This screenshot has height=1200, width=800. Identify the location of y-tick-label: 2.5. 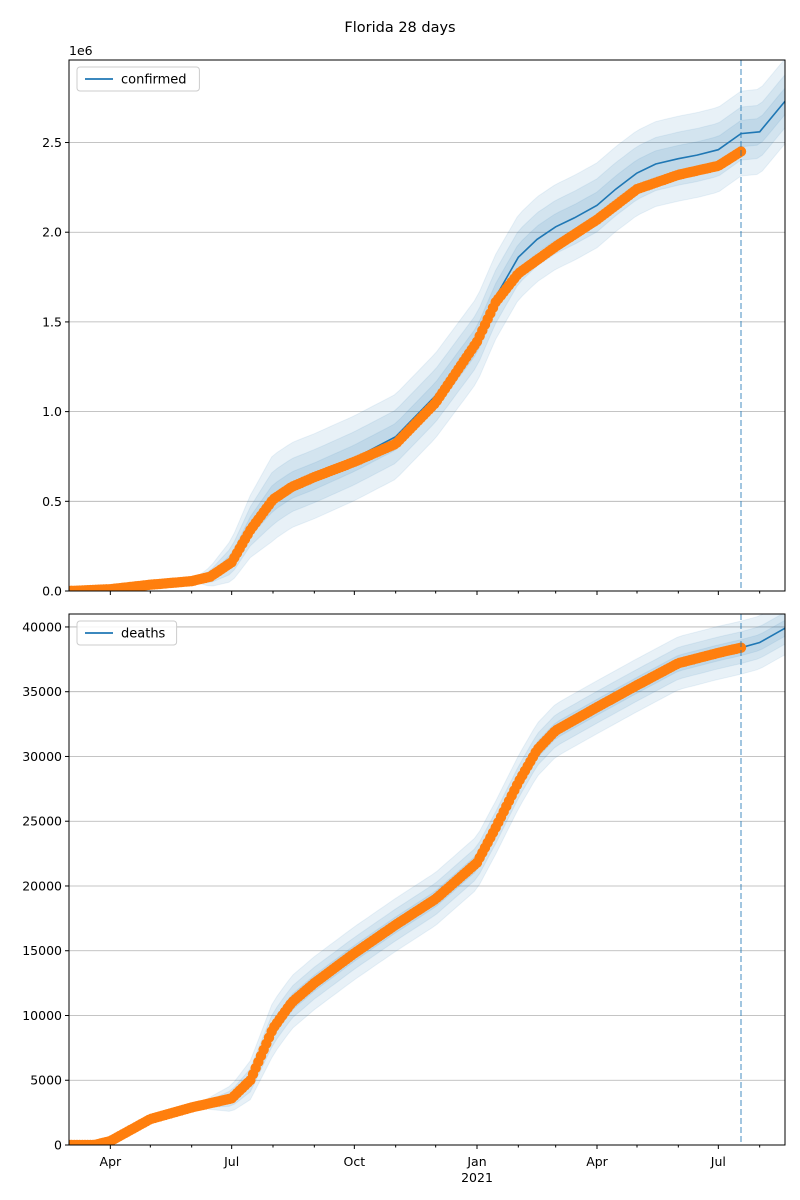
(52, 142).